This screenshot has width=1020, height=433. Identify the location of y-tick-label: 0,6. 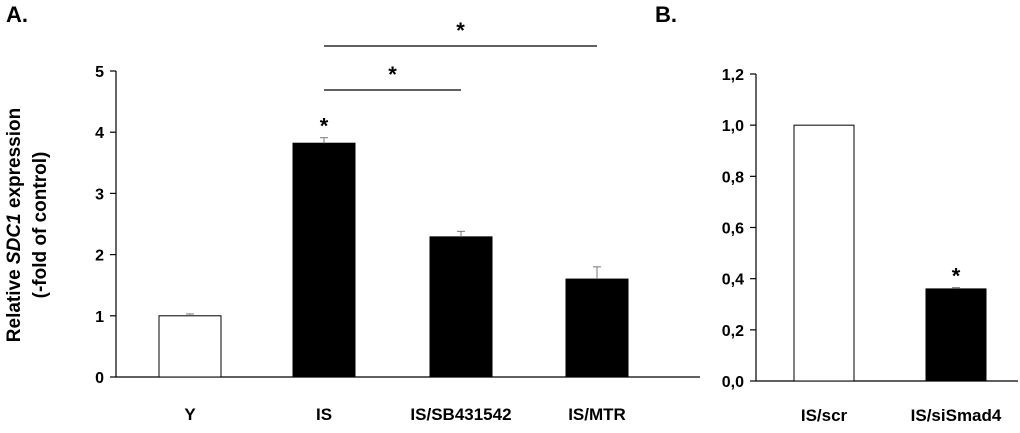
(733, 229).